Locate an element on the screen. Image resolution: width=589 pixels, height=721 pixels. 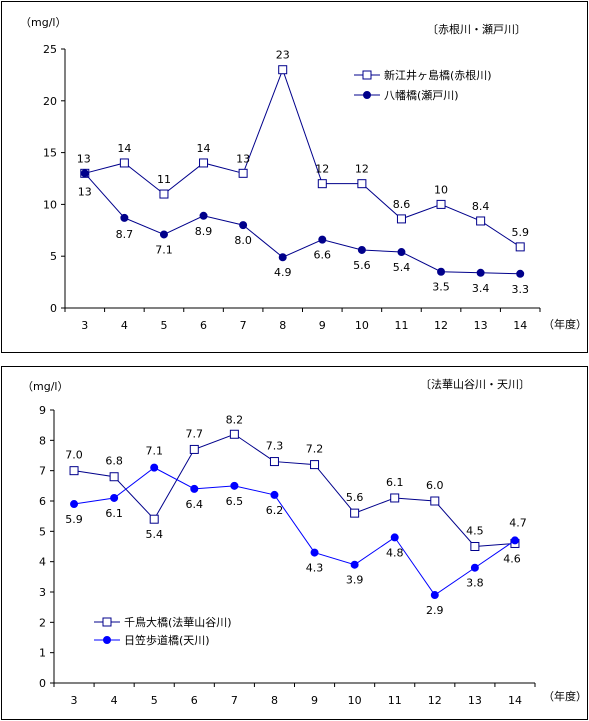
y-tick-label: 15 is located at coordinates (50, 153).